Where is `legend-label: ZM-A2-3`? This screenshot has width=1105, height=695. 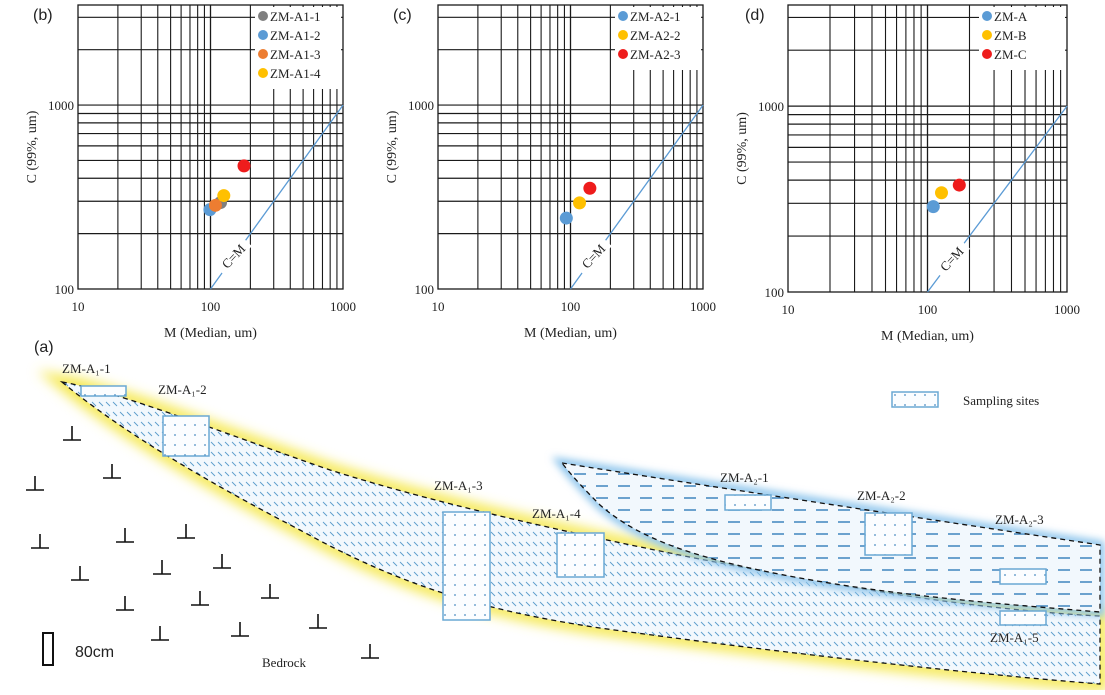
legend-label: ZM-A2-3 is located at coordinates (655, 54).